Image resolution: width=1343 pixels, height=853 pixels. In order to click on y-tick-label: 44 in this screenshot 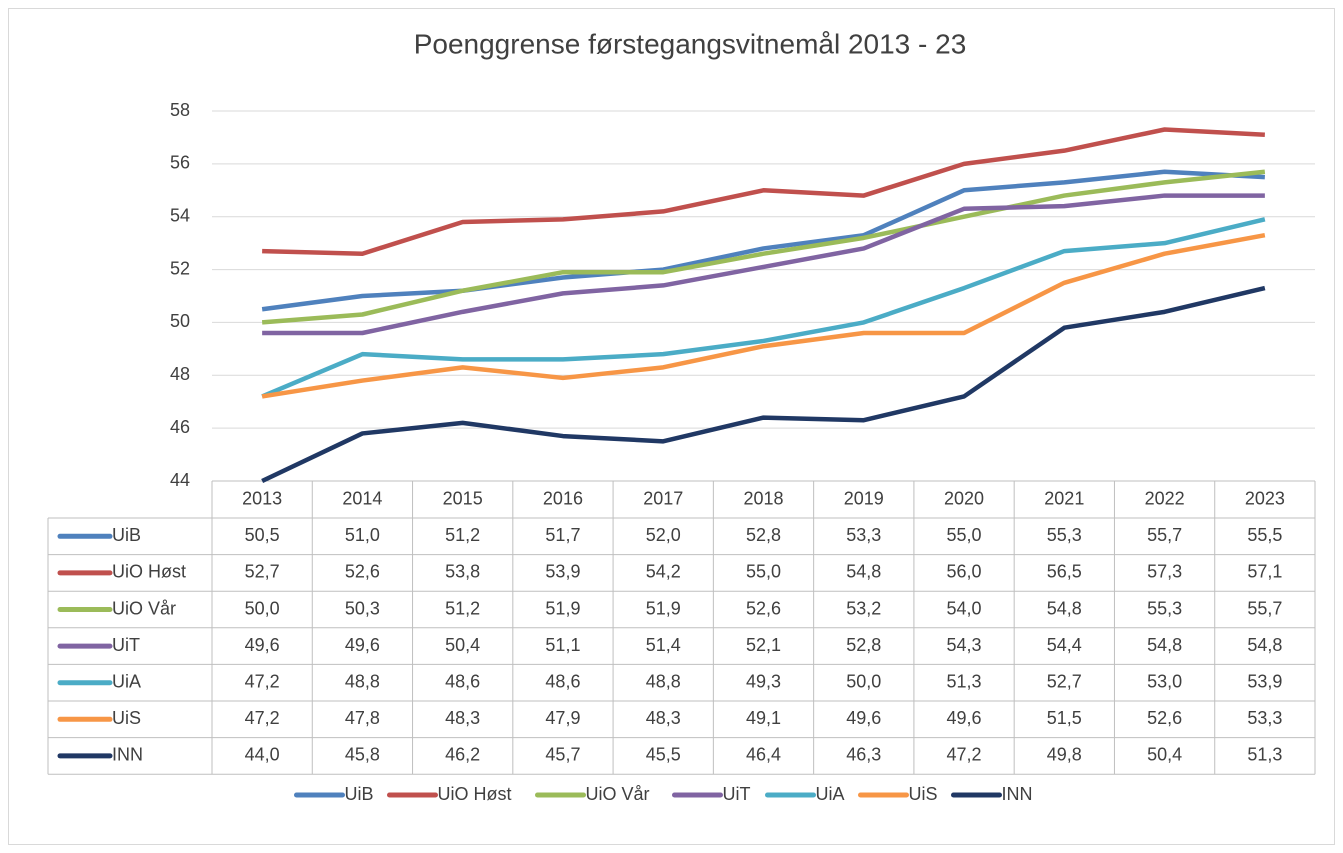, I will do `click(180, 480)`.